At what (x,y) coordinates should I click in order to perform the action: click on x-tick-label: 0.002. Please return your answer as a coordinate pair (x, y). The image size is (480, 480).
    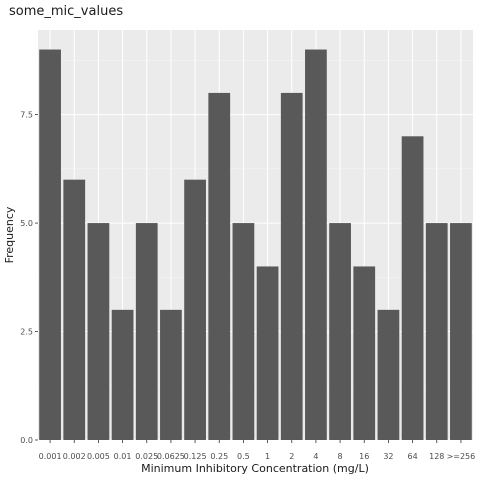
    Looking at the image, I should click on (74, 456).